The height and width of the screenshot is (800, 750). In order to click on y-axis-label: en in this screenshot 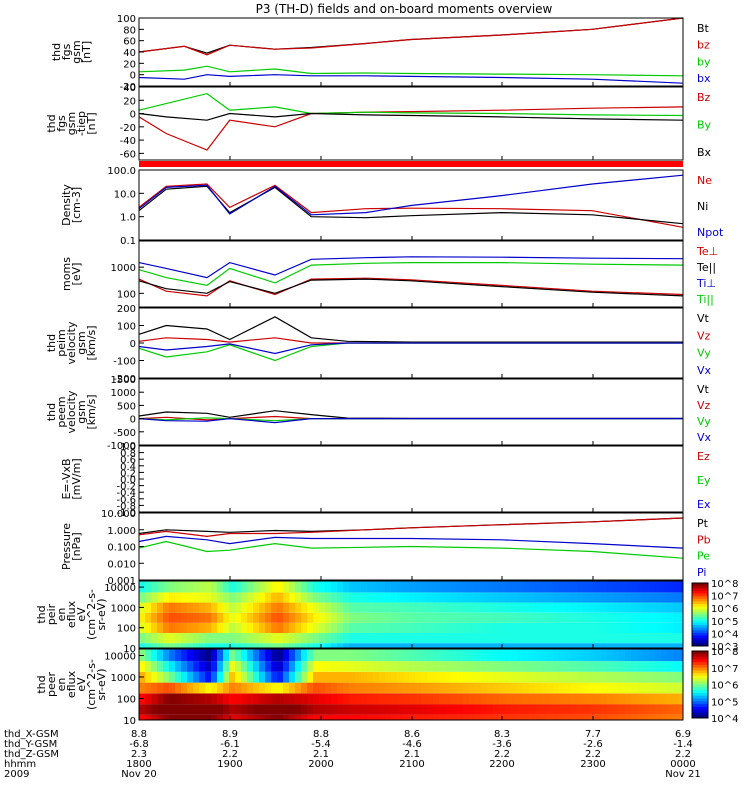, I will do `click(61, 615)`.